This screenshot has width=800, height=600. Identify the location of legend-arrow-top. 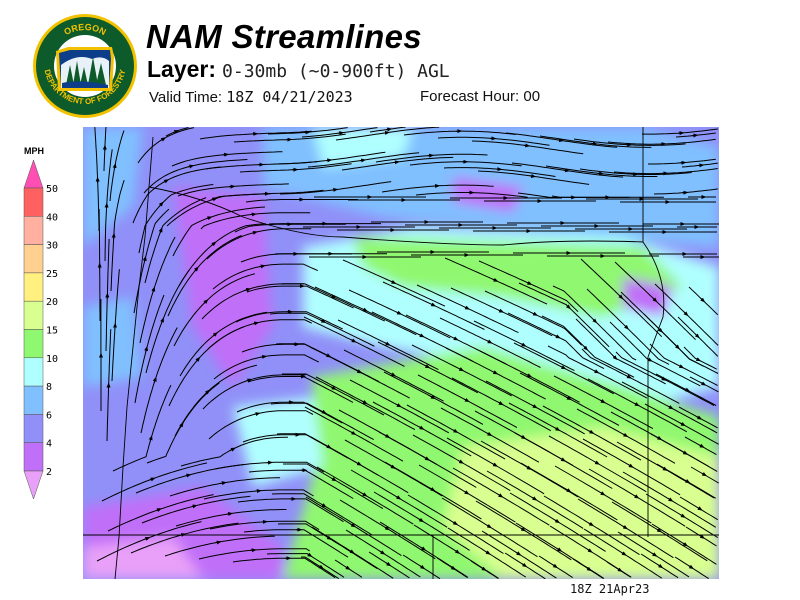
(33, 174).